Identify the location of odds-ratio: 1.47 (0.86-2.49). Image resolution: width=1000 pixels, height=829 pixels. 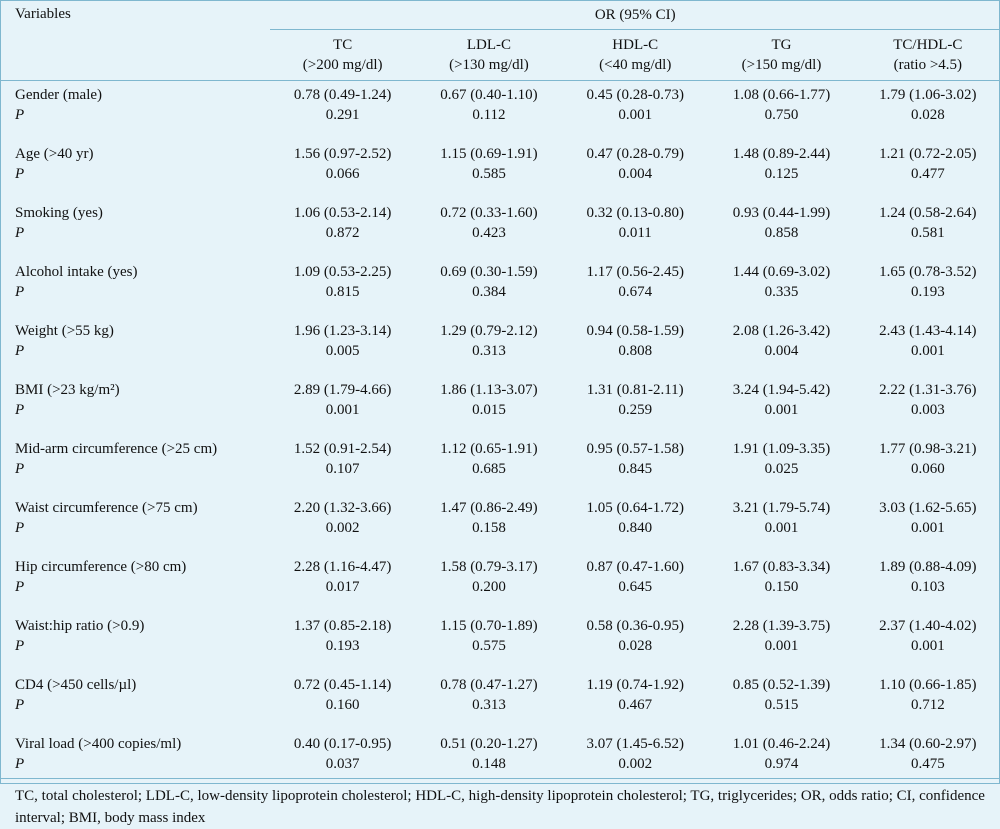
(489, 508).